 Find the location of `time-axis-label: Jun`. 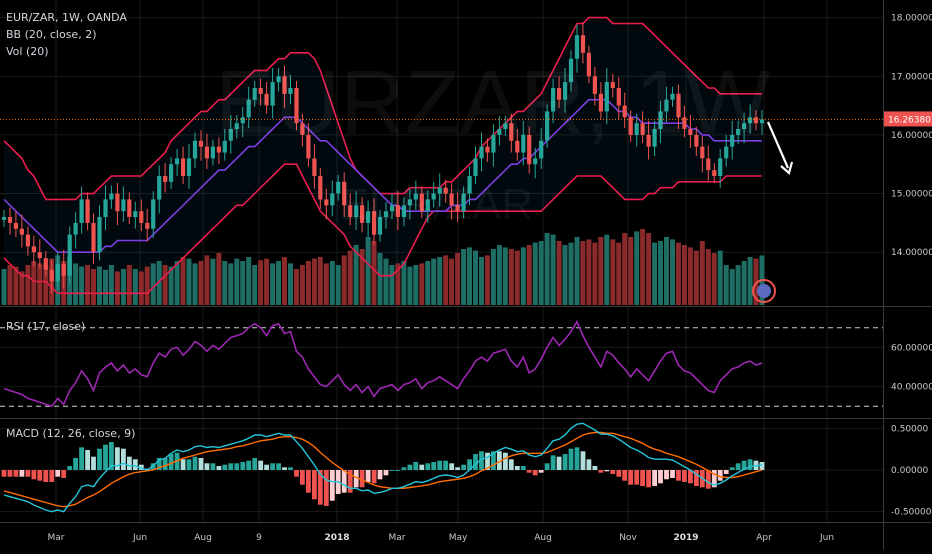

time-axis-label: Jun is located at coordinates (139, 538).